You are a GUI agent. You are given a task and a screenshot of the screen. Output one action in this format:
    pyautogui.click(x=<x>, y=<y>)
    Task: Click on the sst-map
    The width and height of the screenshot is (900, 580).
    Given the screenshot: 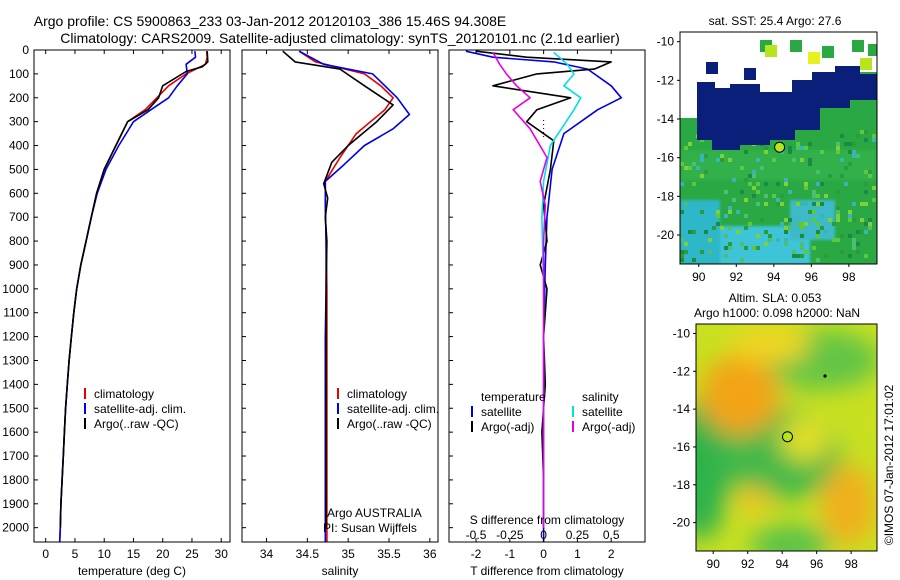 What is the action you would take?
    pyautogui.click(x=778, y=148)
    